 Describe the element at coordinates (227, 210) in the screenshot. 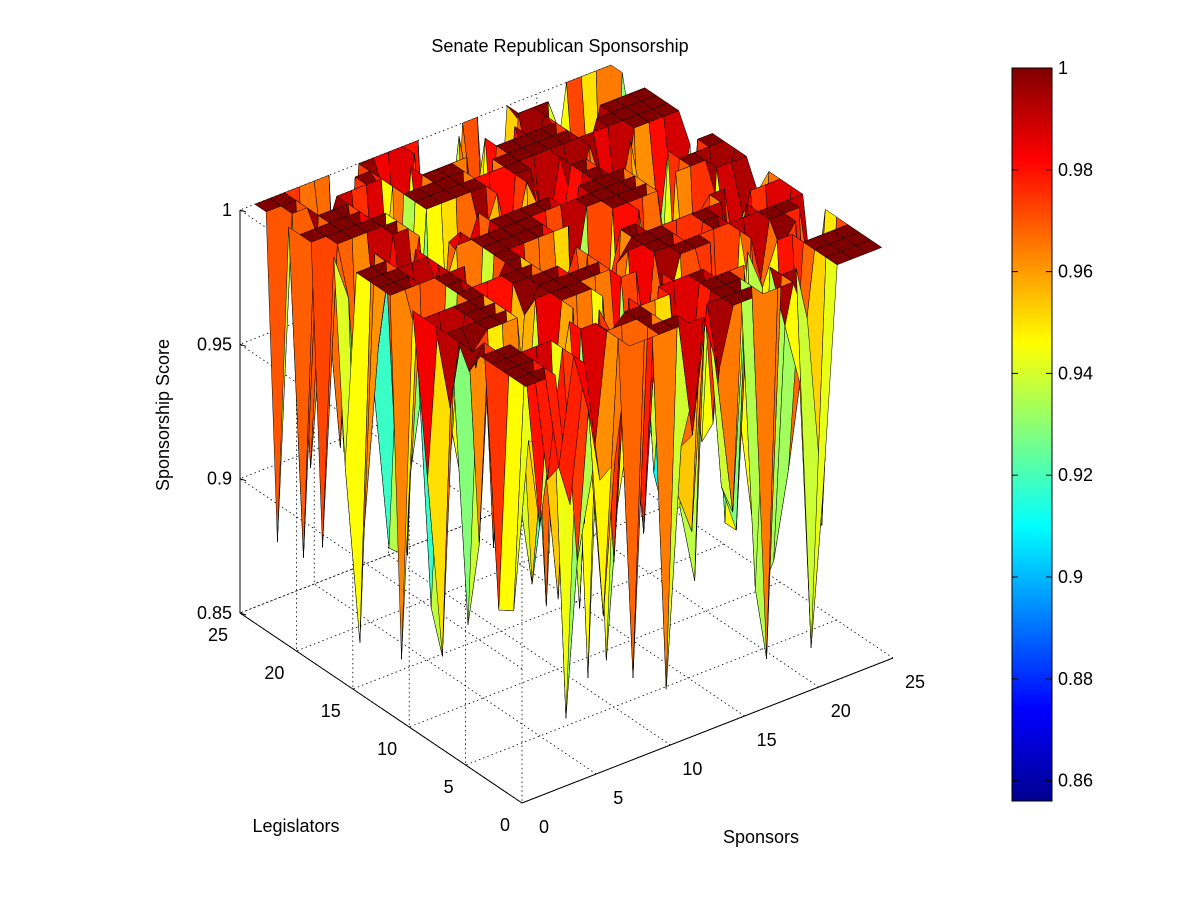

I see `z-tick-label: 1` at that location.